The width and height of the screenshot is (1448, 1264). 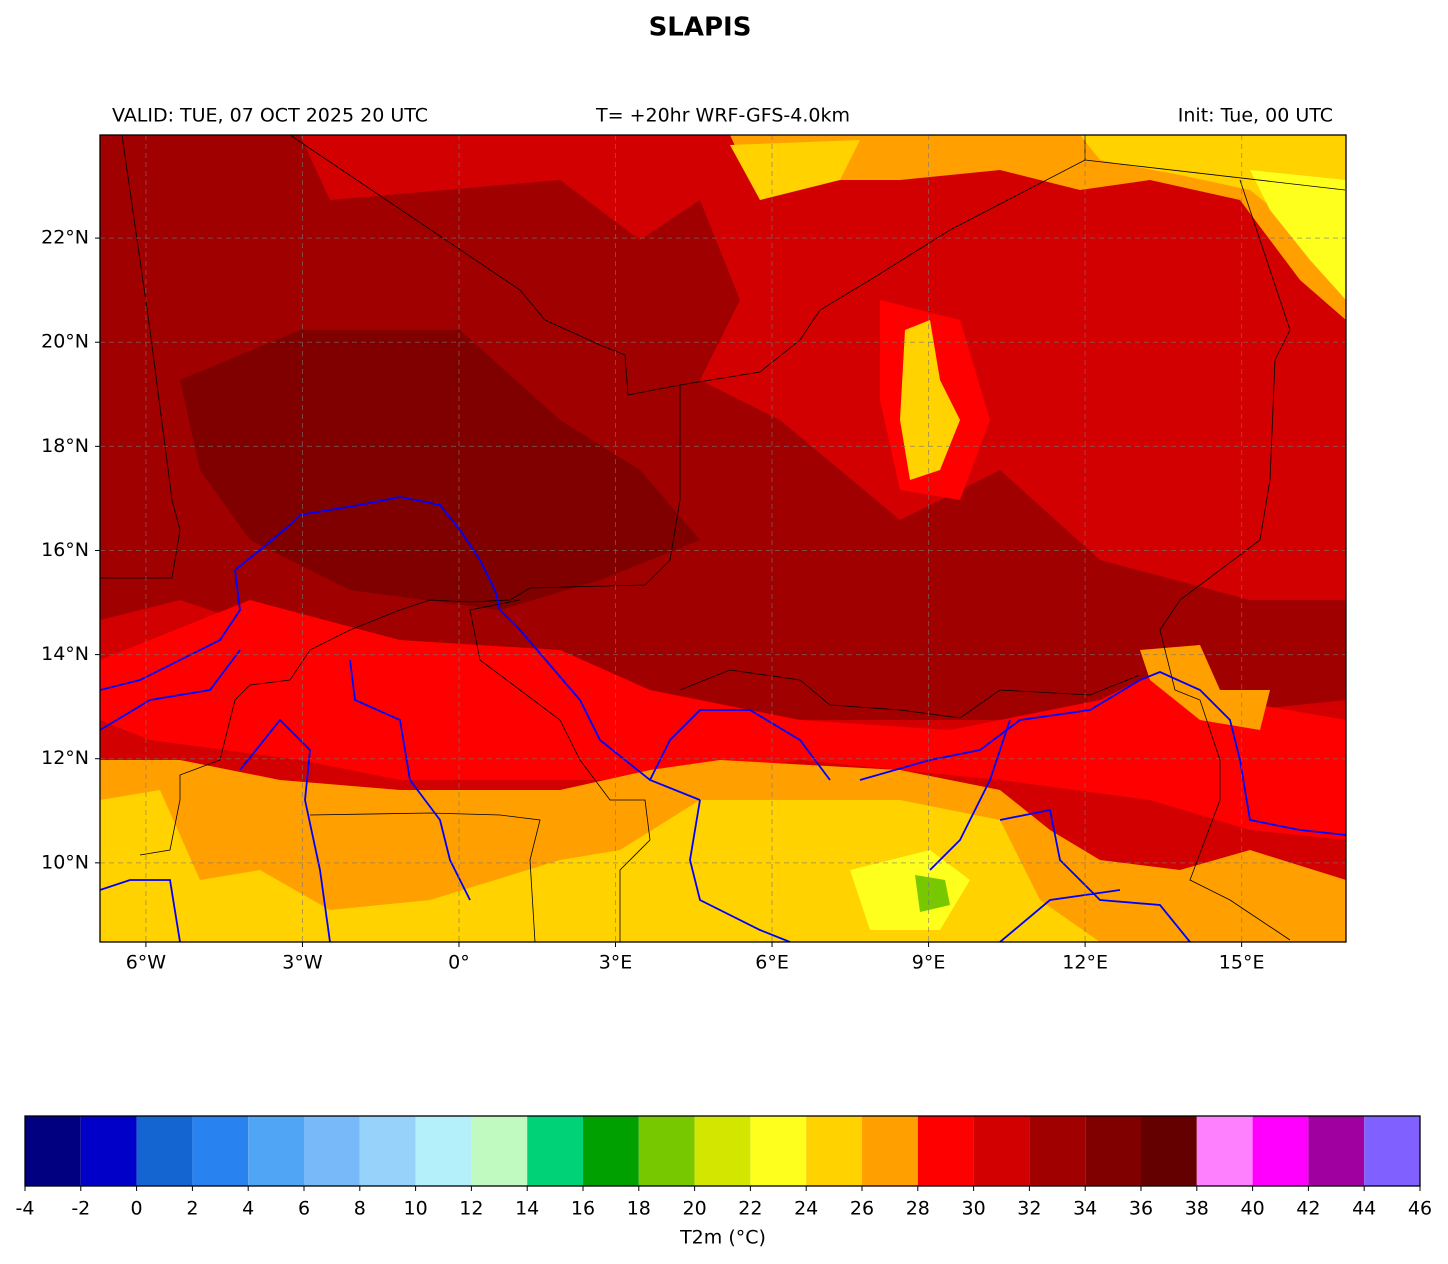 What do you see at coordinates (722, 1238) in the screenshot?
I see `colorbar-label: T2m (°C)` at bounding box center [722, 1238].